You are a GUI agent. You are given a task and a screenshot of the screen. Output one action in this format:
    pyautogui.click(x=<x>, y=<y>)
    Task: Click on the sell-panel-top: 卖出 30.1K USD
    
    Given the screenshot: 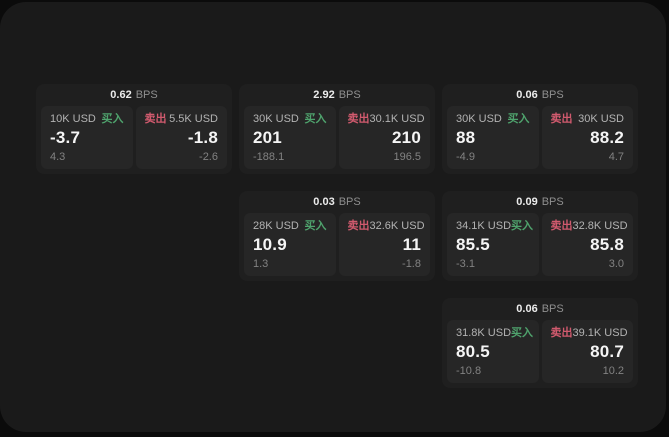 What is the action you would take?
    pyautogui.click(x=386, y=119)
    